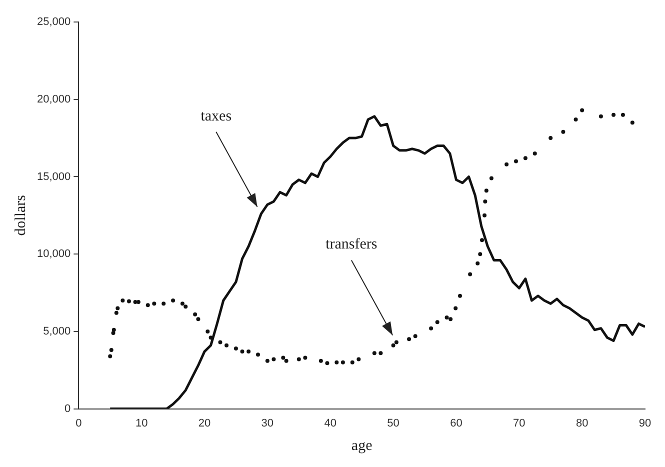  What do you see at coordinates (645, 423) in the screenshot?
I see `x-tick-label: 90` at bounding box center [645, 423].